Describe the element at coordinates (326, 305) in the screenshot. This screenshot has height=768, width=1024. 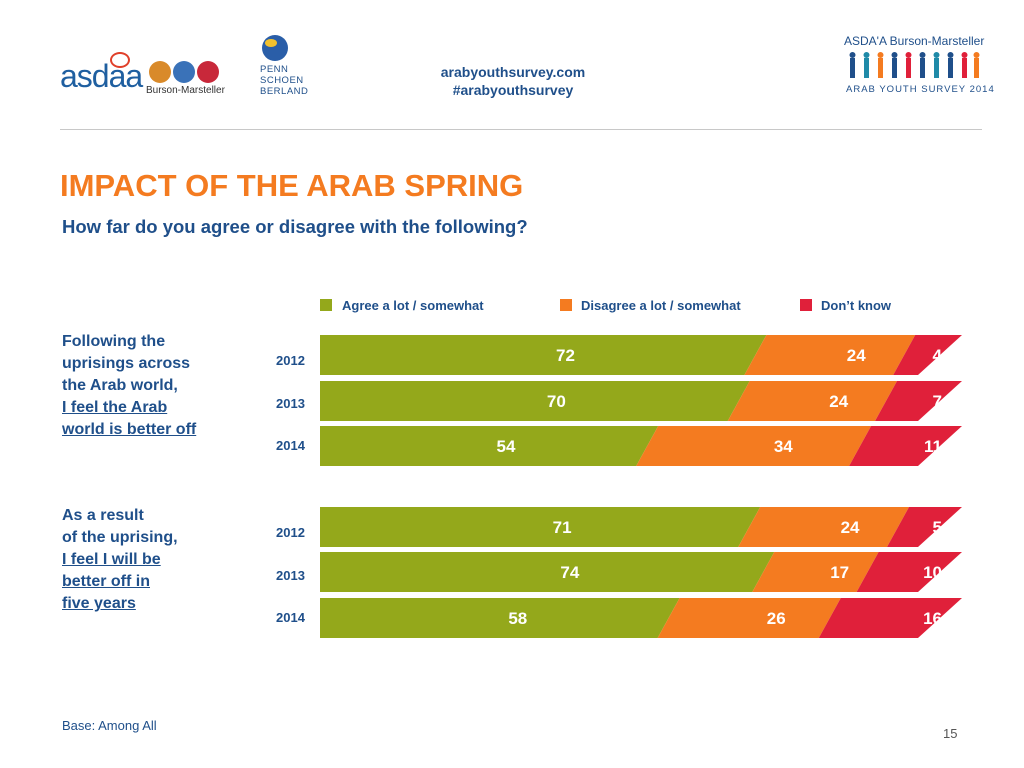
I see `legend-swatch-agree` at that location.